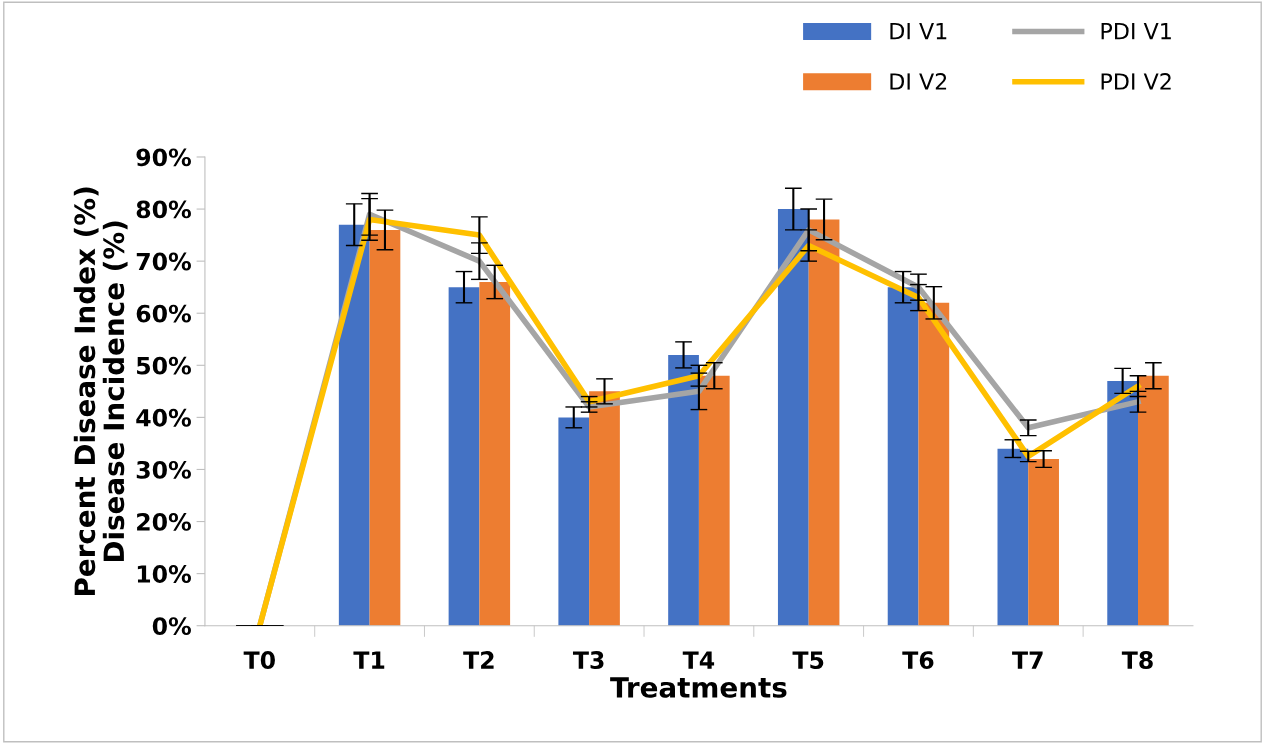 This screenshot has height=744, width=1265. I want to click on y-tick-label: 20%, so click(164, 521).